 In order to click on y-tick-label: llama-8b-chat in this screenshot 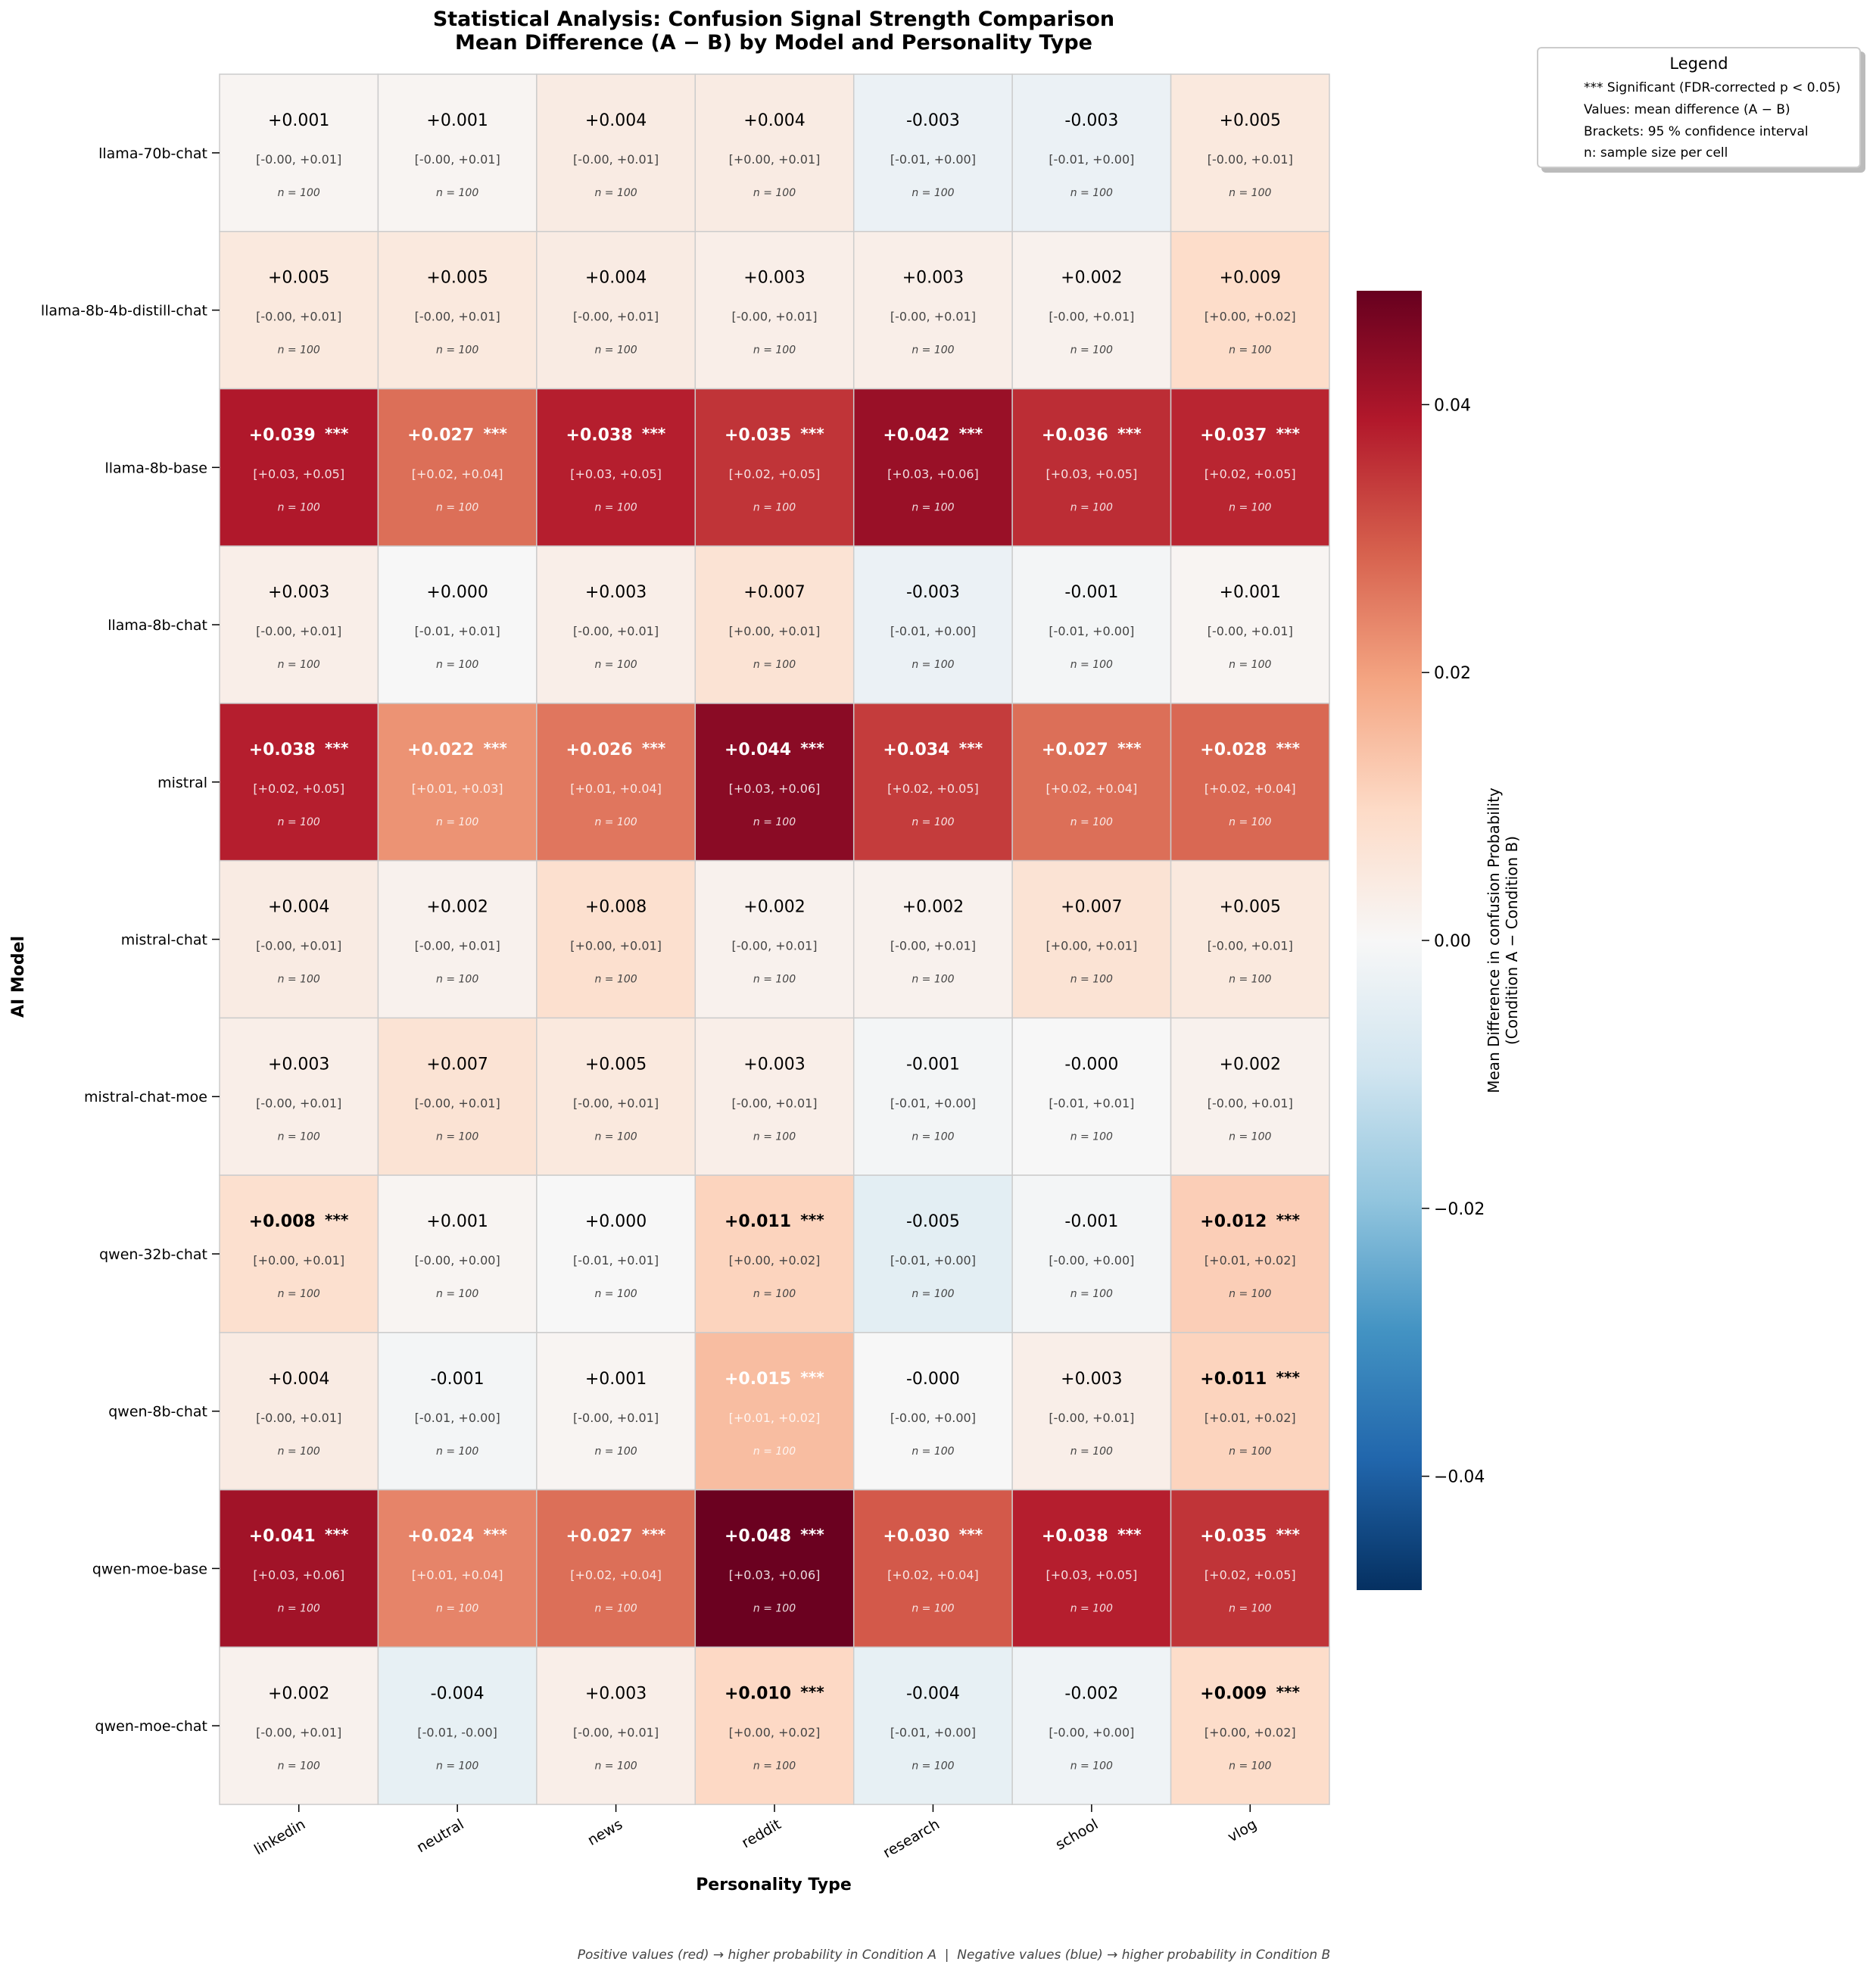, I will do `click(157, 625)`.